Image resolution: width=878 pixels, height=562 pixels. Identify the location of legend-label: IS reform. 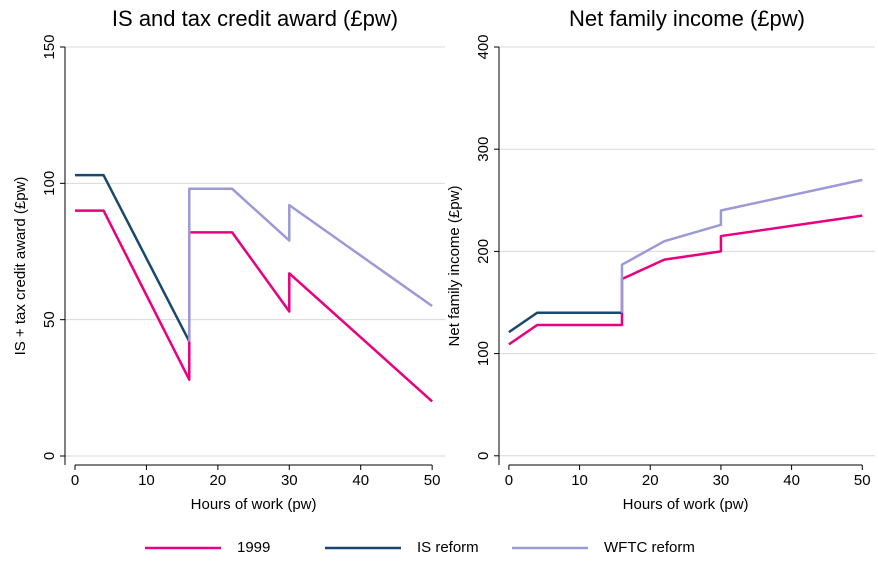
(448, 547).